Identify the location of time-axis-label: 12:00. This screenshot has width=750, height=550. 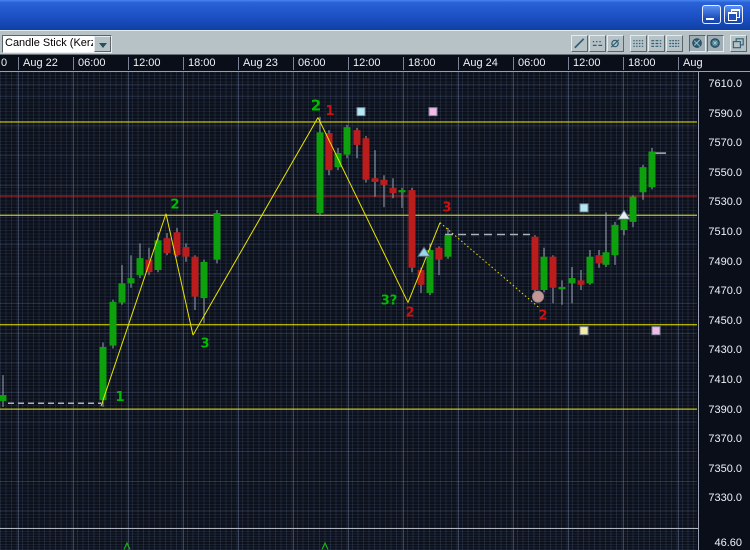
(587, 63).